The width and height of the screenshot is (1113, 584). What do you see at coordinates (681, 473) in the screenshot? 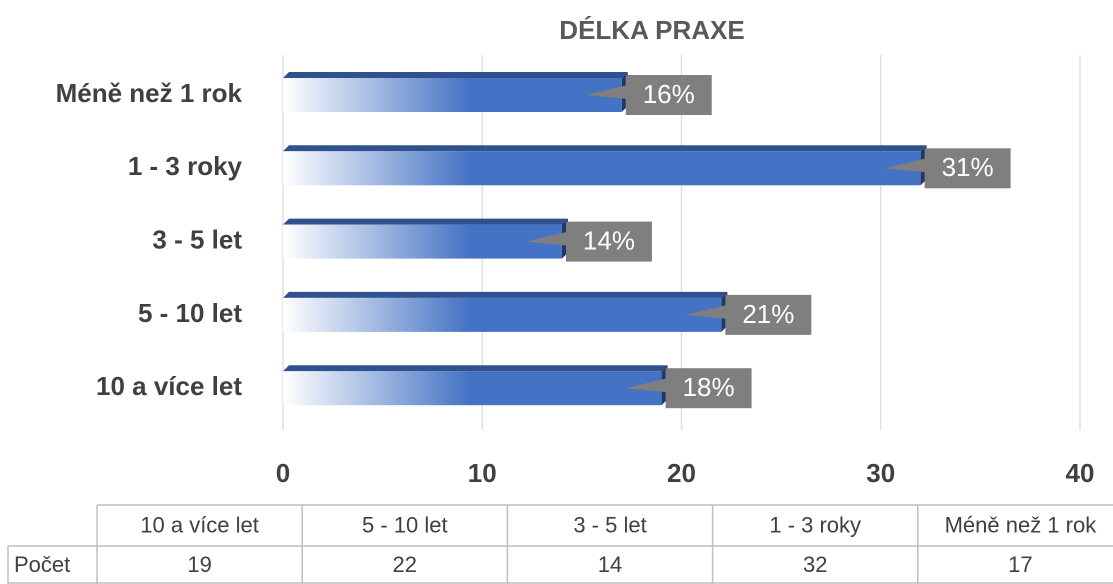
I see `x-tick-label: 20` at bounding box center [681, 473].